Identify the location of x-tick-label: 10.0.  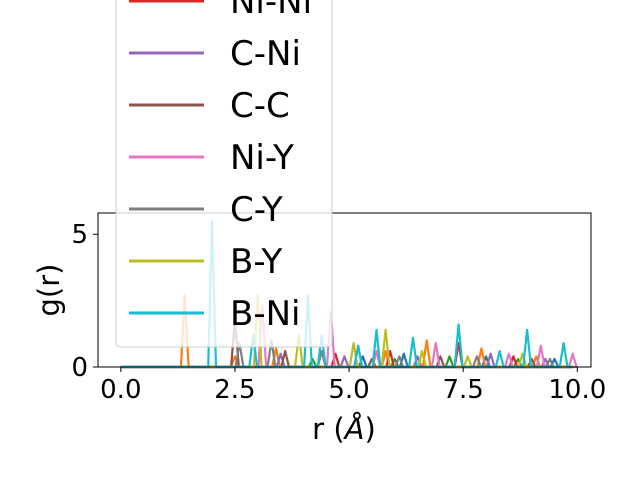
(577, 390).